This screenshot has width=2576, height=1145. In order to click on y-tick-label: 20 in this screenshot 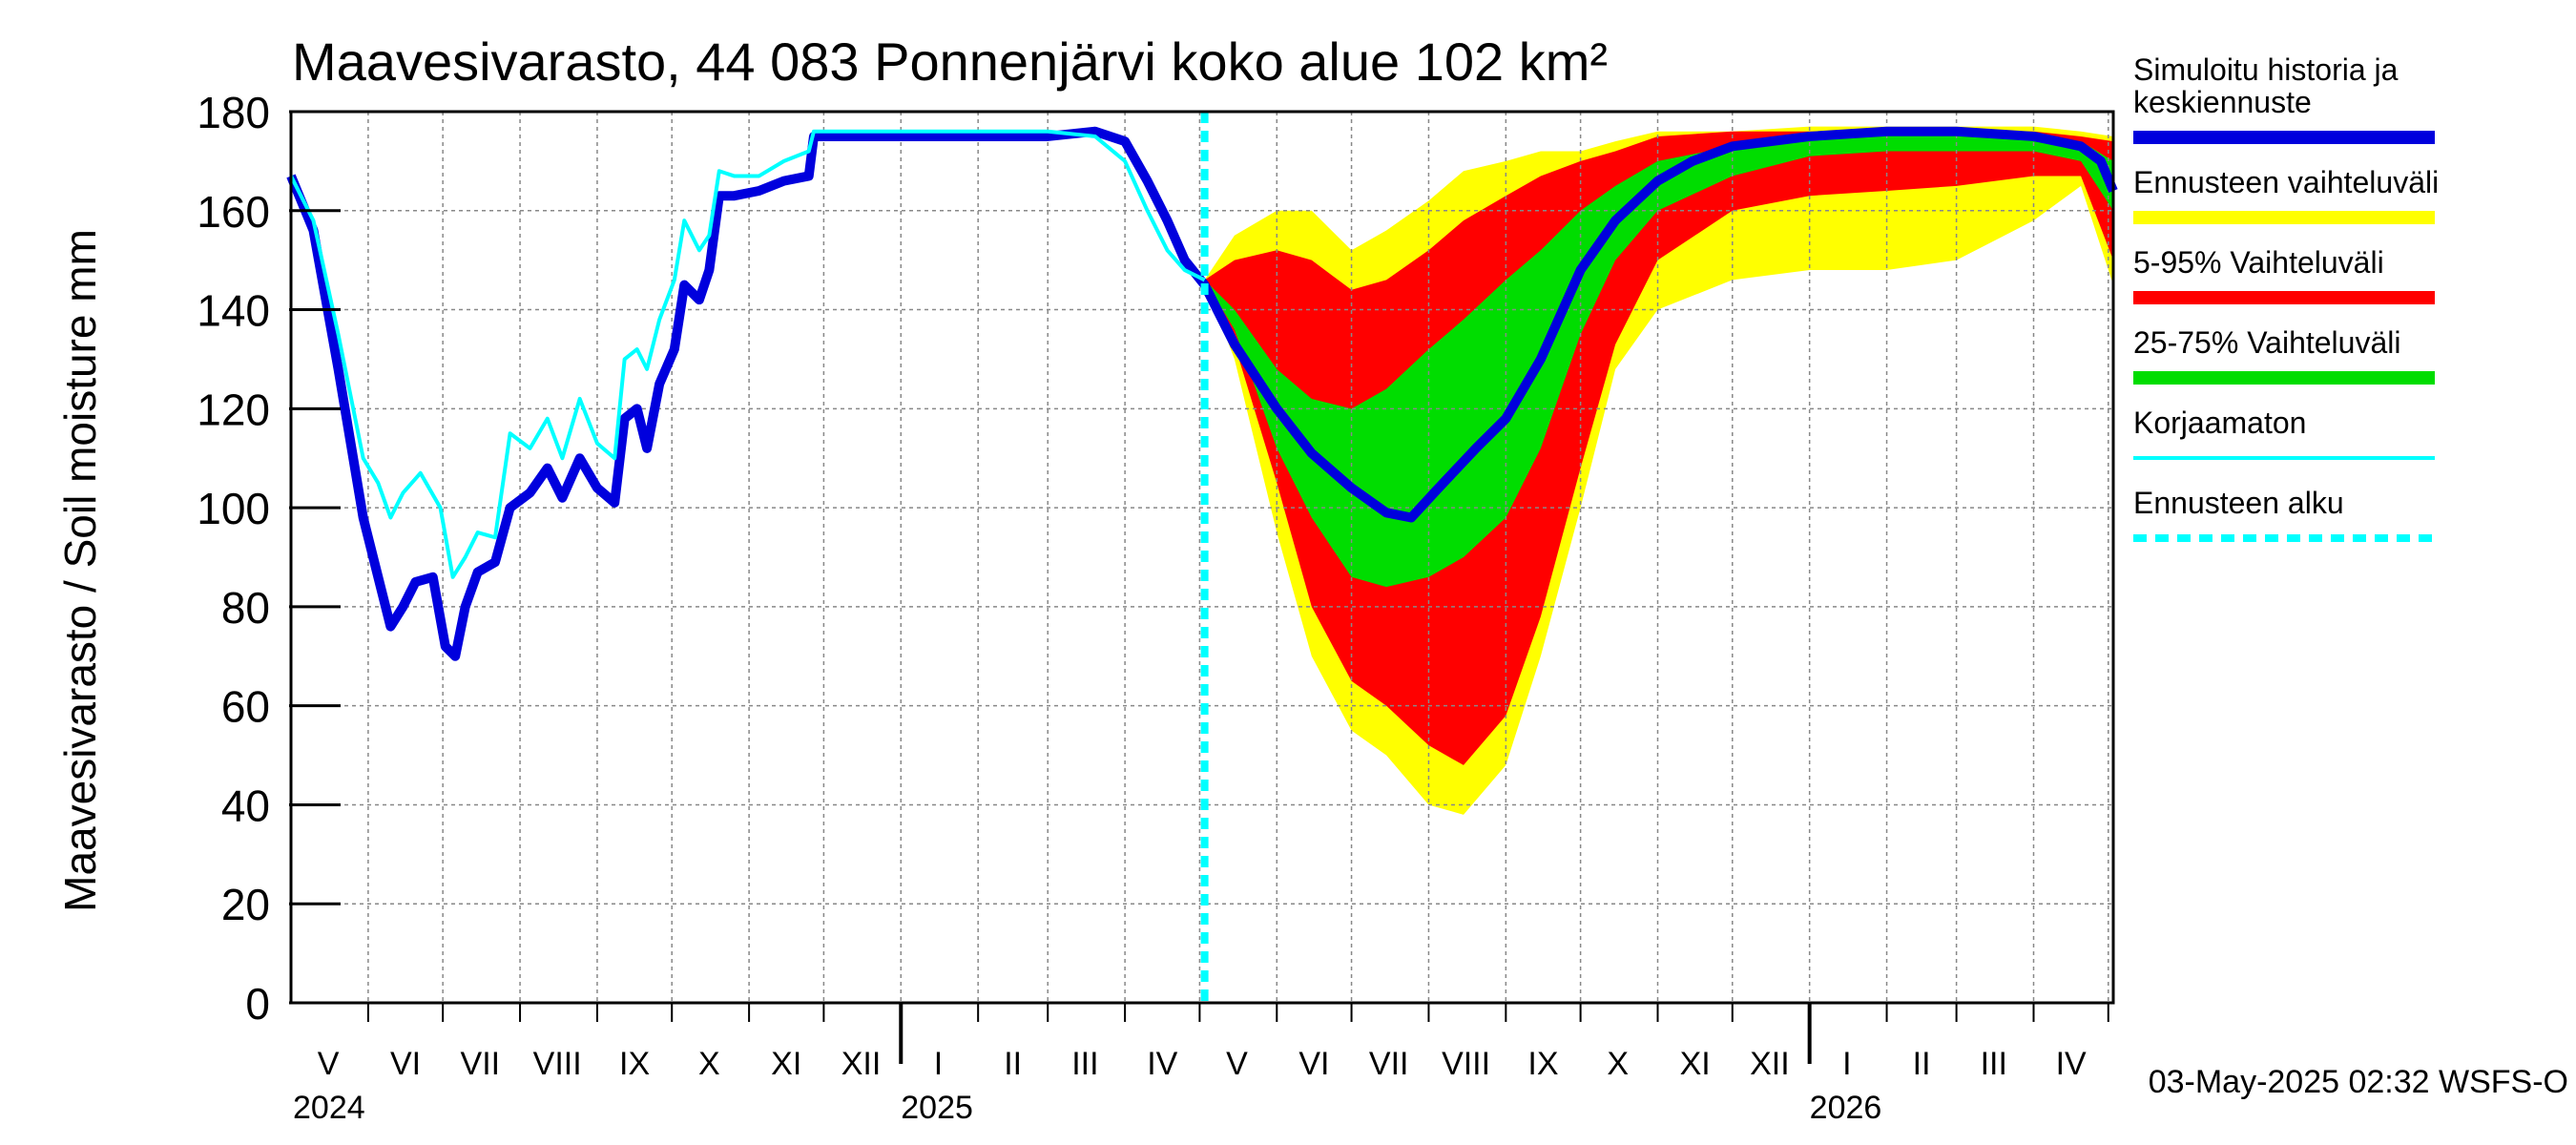, I will do `click(245, 905)`.